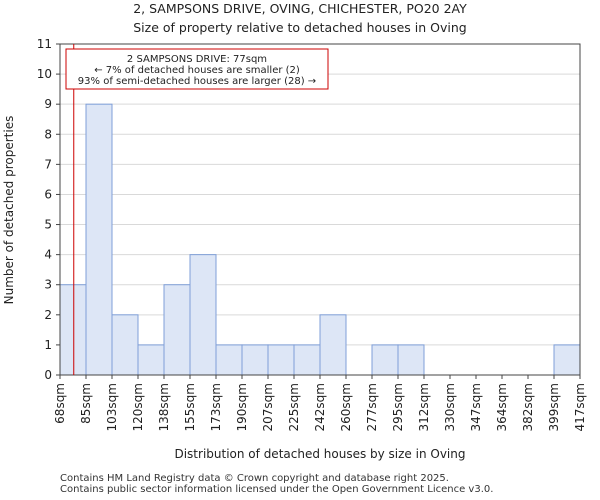 The width and height of the screenshot is (600, 500). I want to click on x-tick-label: 138sqm, so click(164, 407).